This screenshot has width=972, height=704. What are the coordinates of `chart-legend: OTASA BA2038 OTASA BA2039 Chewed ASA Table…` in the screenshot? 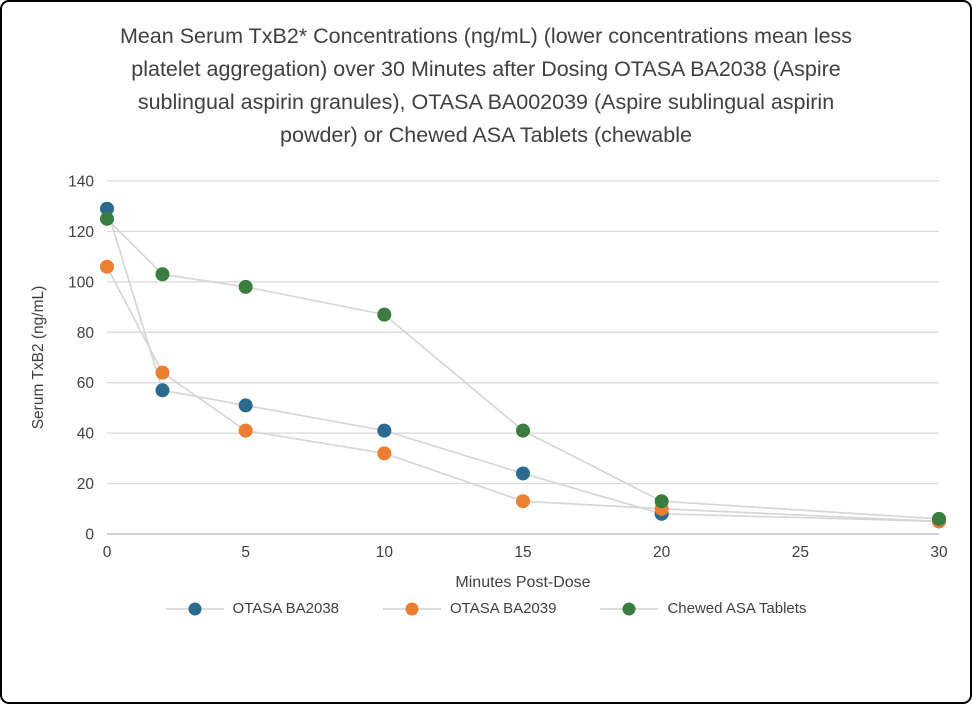 It's located at (486, 608).